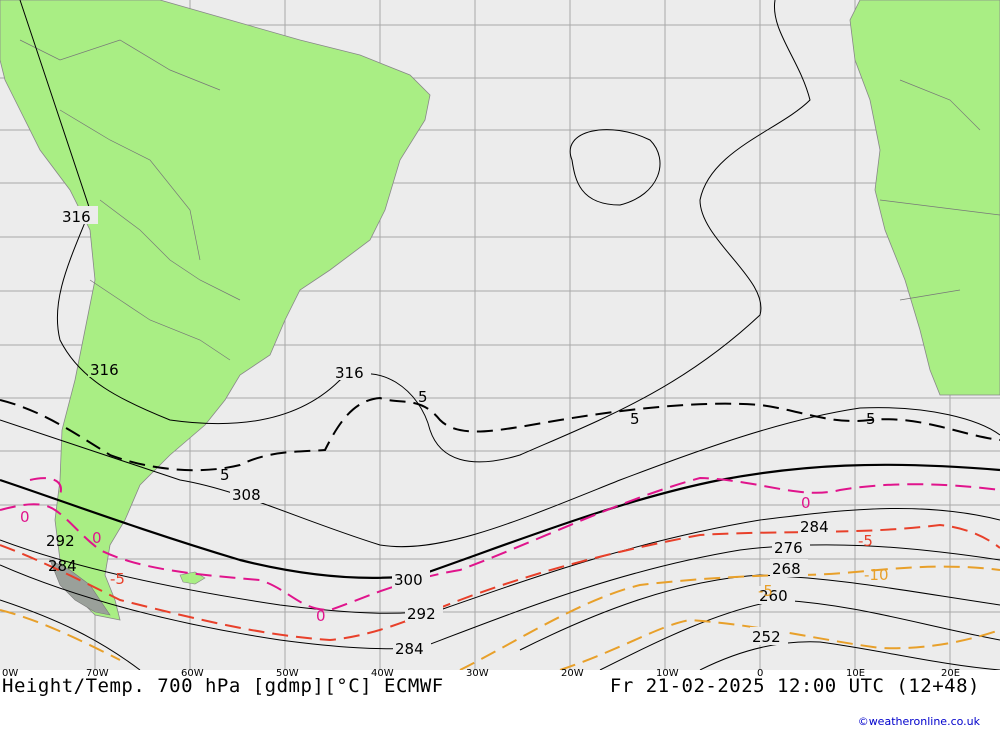  Describe the element at coordinates (876, 575) in the screenshot. I see `temp-label: -10` at that location.